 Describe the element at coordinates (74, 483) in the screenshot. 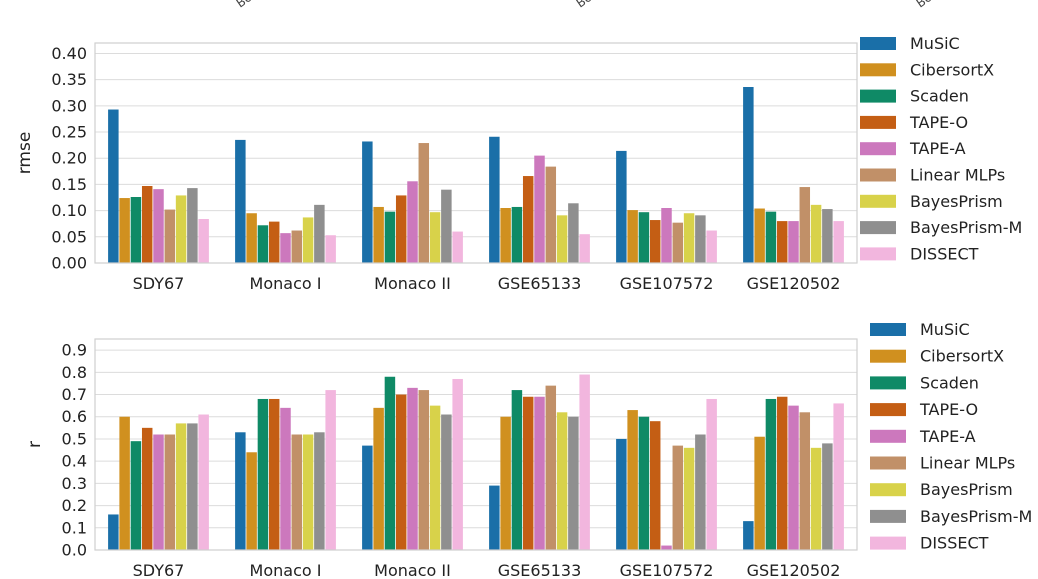

I see `y-tick-label: 0.3` at that location.